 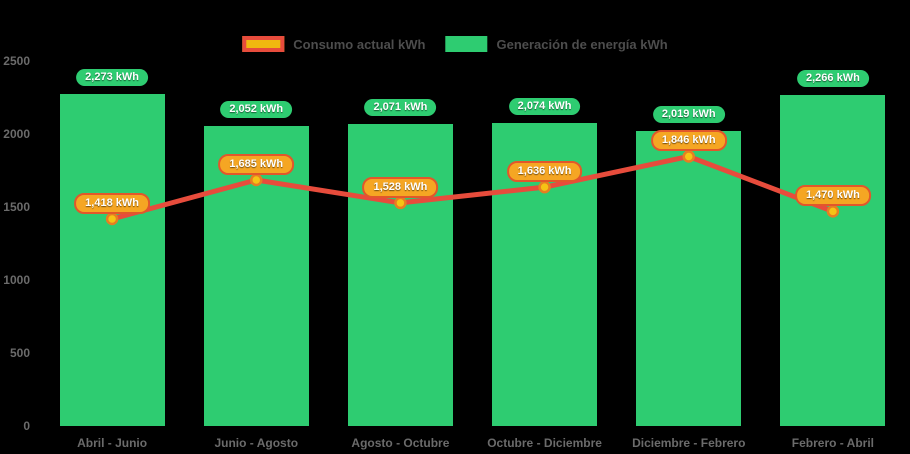 I want to click on y-axis-tick-label: 2000, so click(x=16, y=134).